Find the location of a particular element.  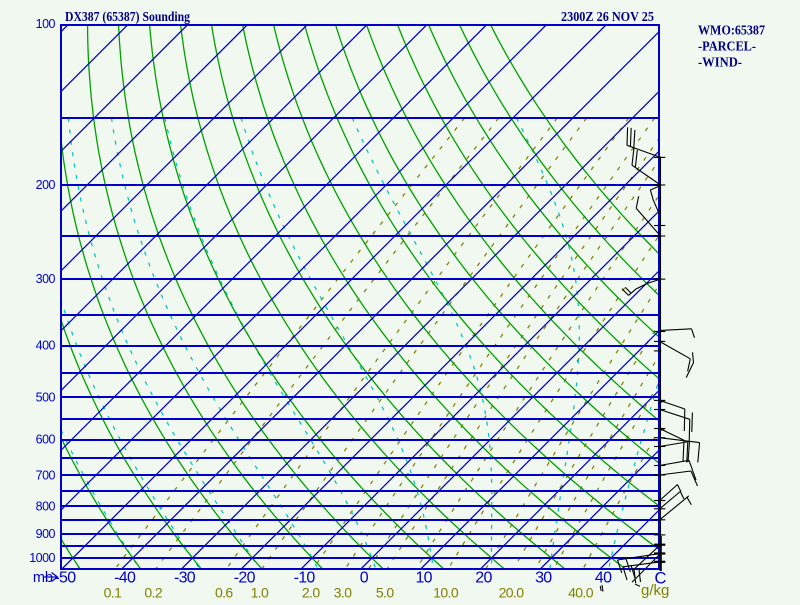

svg-text: 10 is located at coordinates (423, 578).